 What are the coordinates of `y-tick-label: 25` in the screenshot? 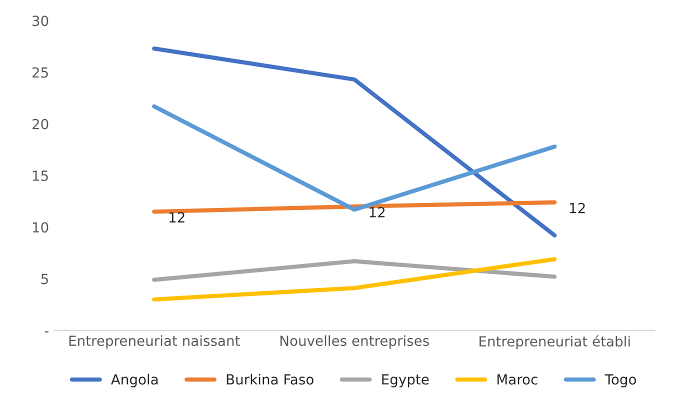 It's located at (40, 72).